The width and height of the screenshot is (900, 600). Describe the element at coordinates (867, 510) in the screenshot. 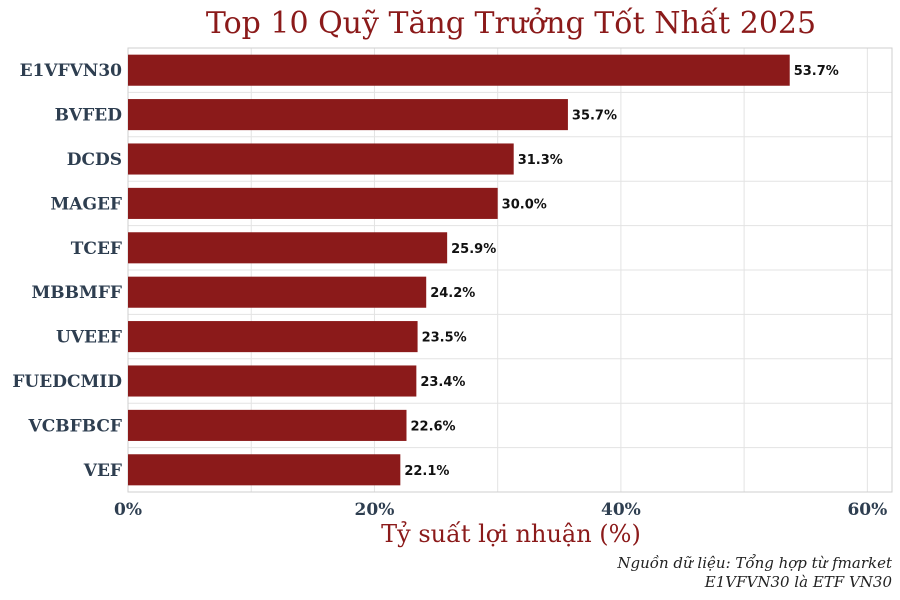

I see `x-tick-label: 60%` at that location.